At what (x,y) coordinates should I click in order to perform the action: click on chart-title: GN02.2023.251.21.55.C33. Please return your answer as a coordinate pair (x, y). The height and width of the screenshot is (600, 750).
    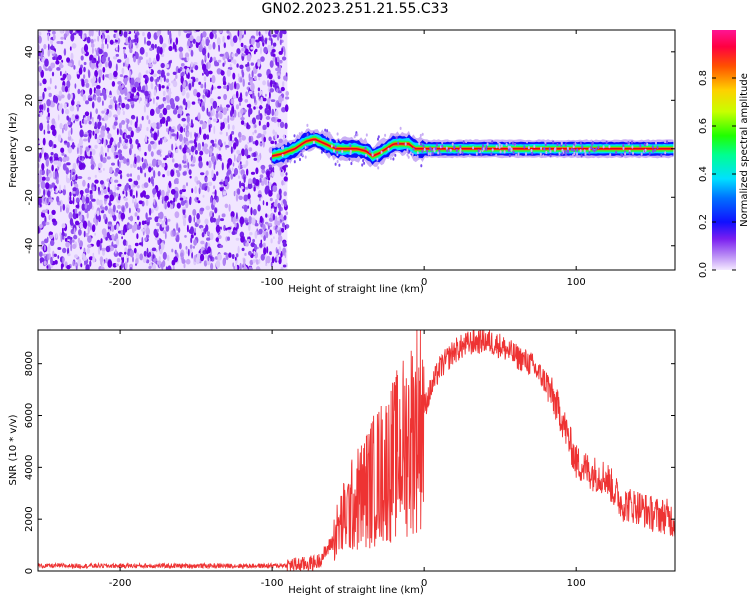
    Looking at the image, I should click on (355, 9).